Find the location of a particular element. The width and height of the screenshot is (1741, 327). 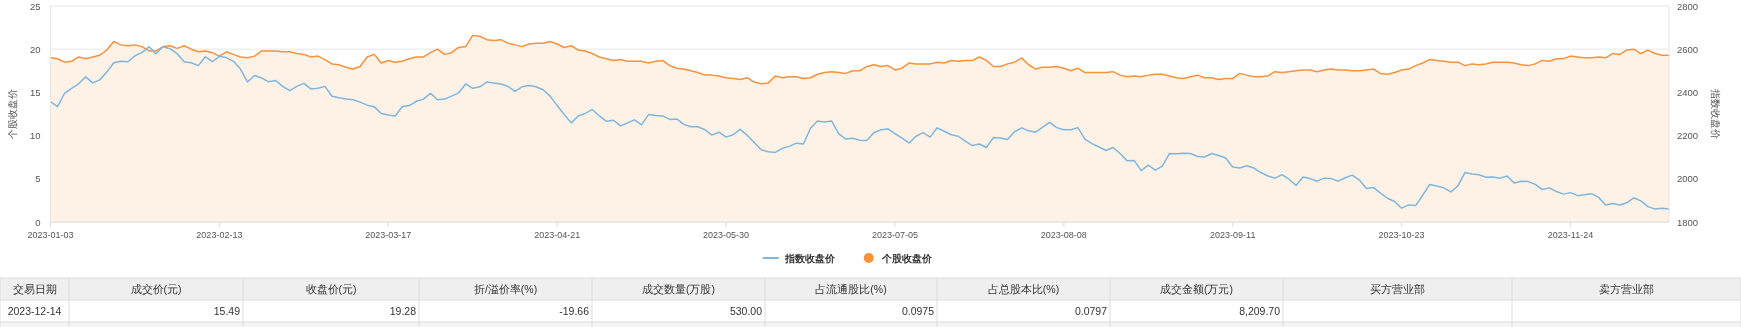

y-tick-label: 15 is located at coordinates (35, 92).